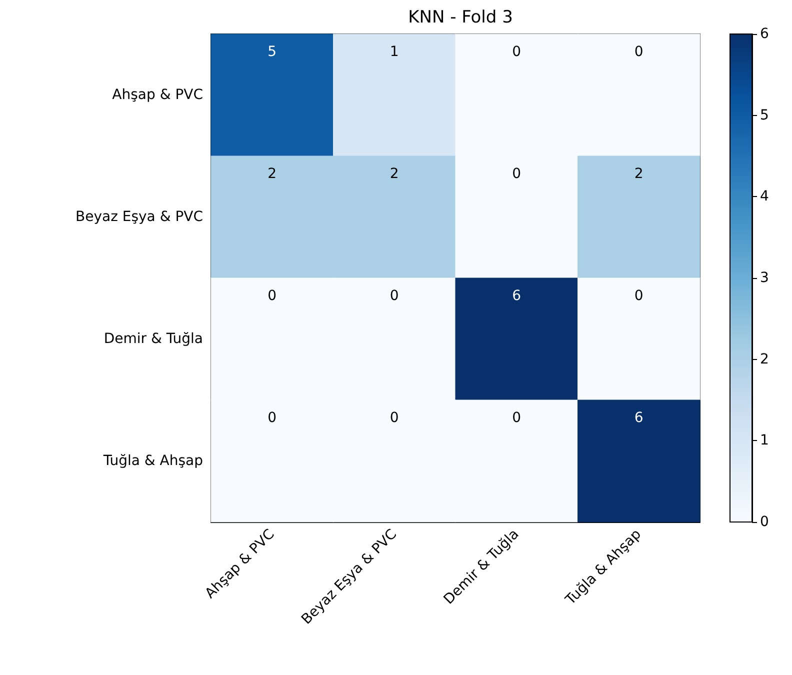  I want to click on color-bar-label: 2, so click(764, 359).